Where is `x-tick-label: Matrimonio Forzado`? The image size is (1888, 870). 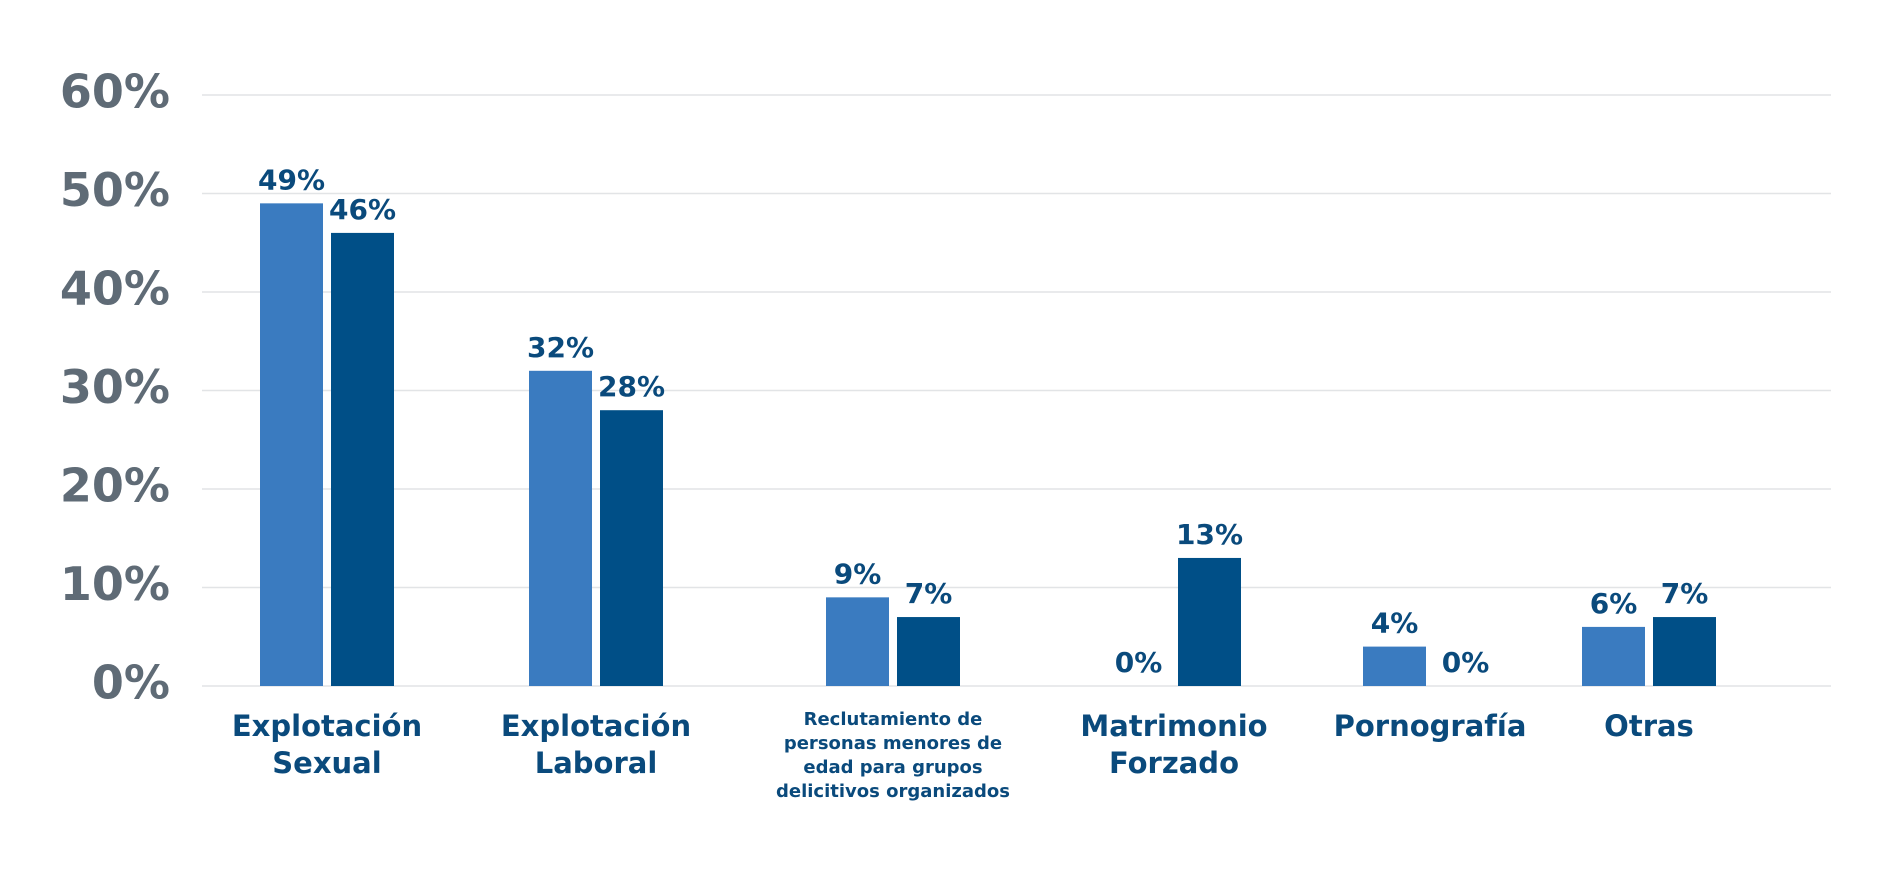
x-tick-label: Matrimonio Forzado is located at coordinates (1174, 744).